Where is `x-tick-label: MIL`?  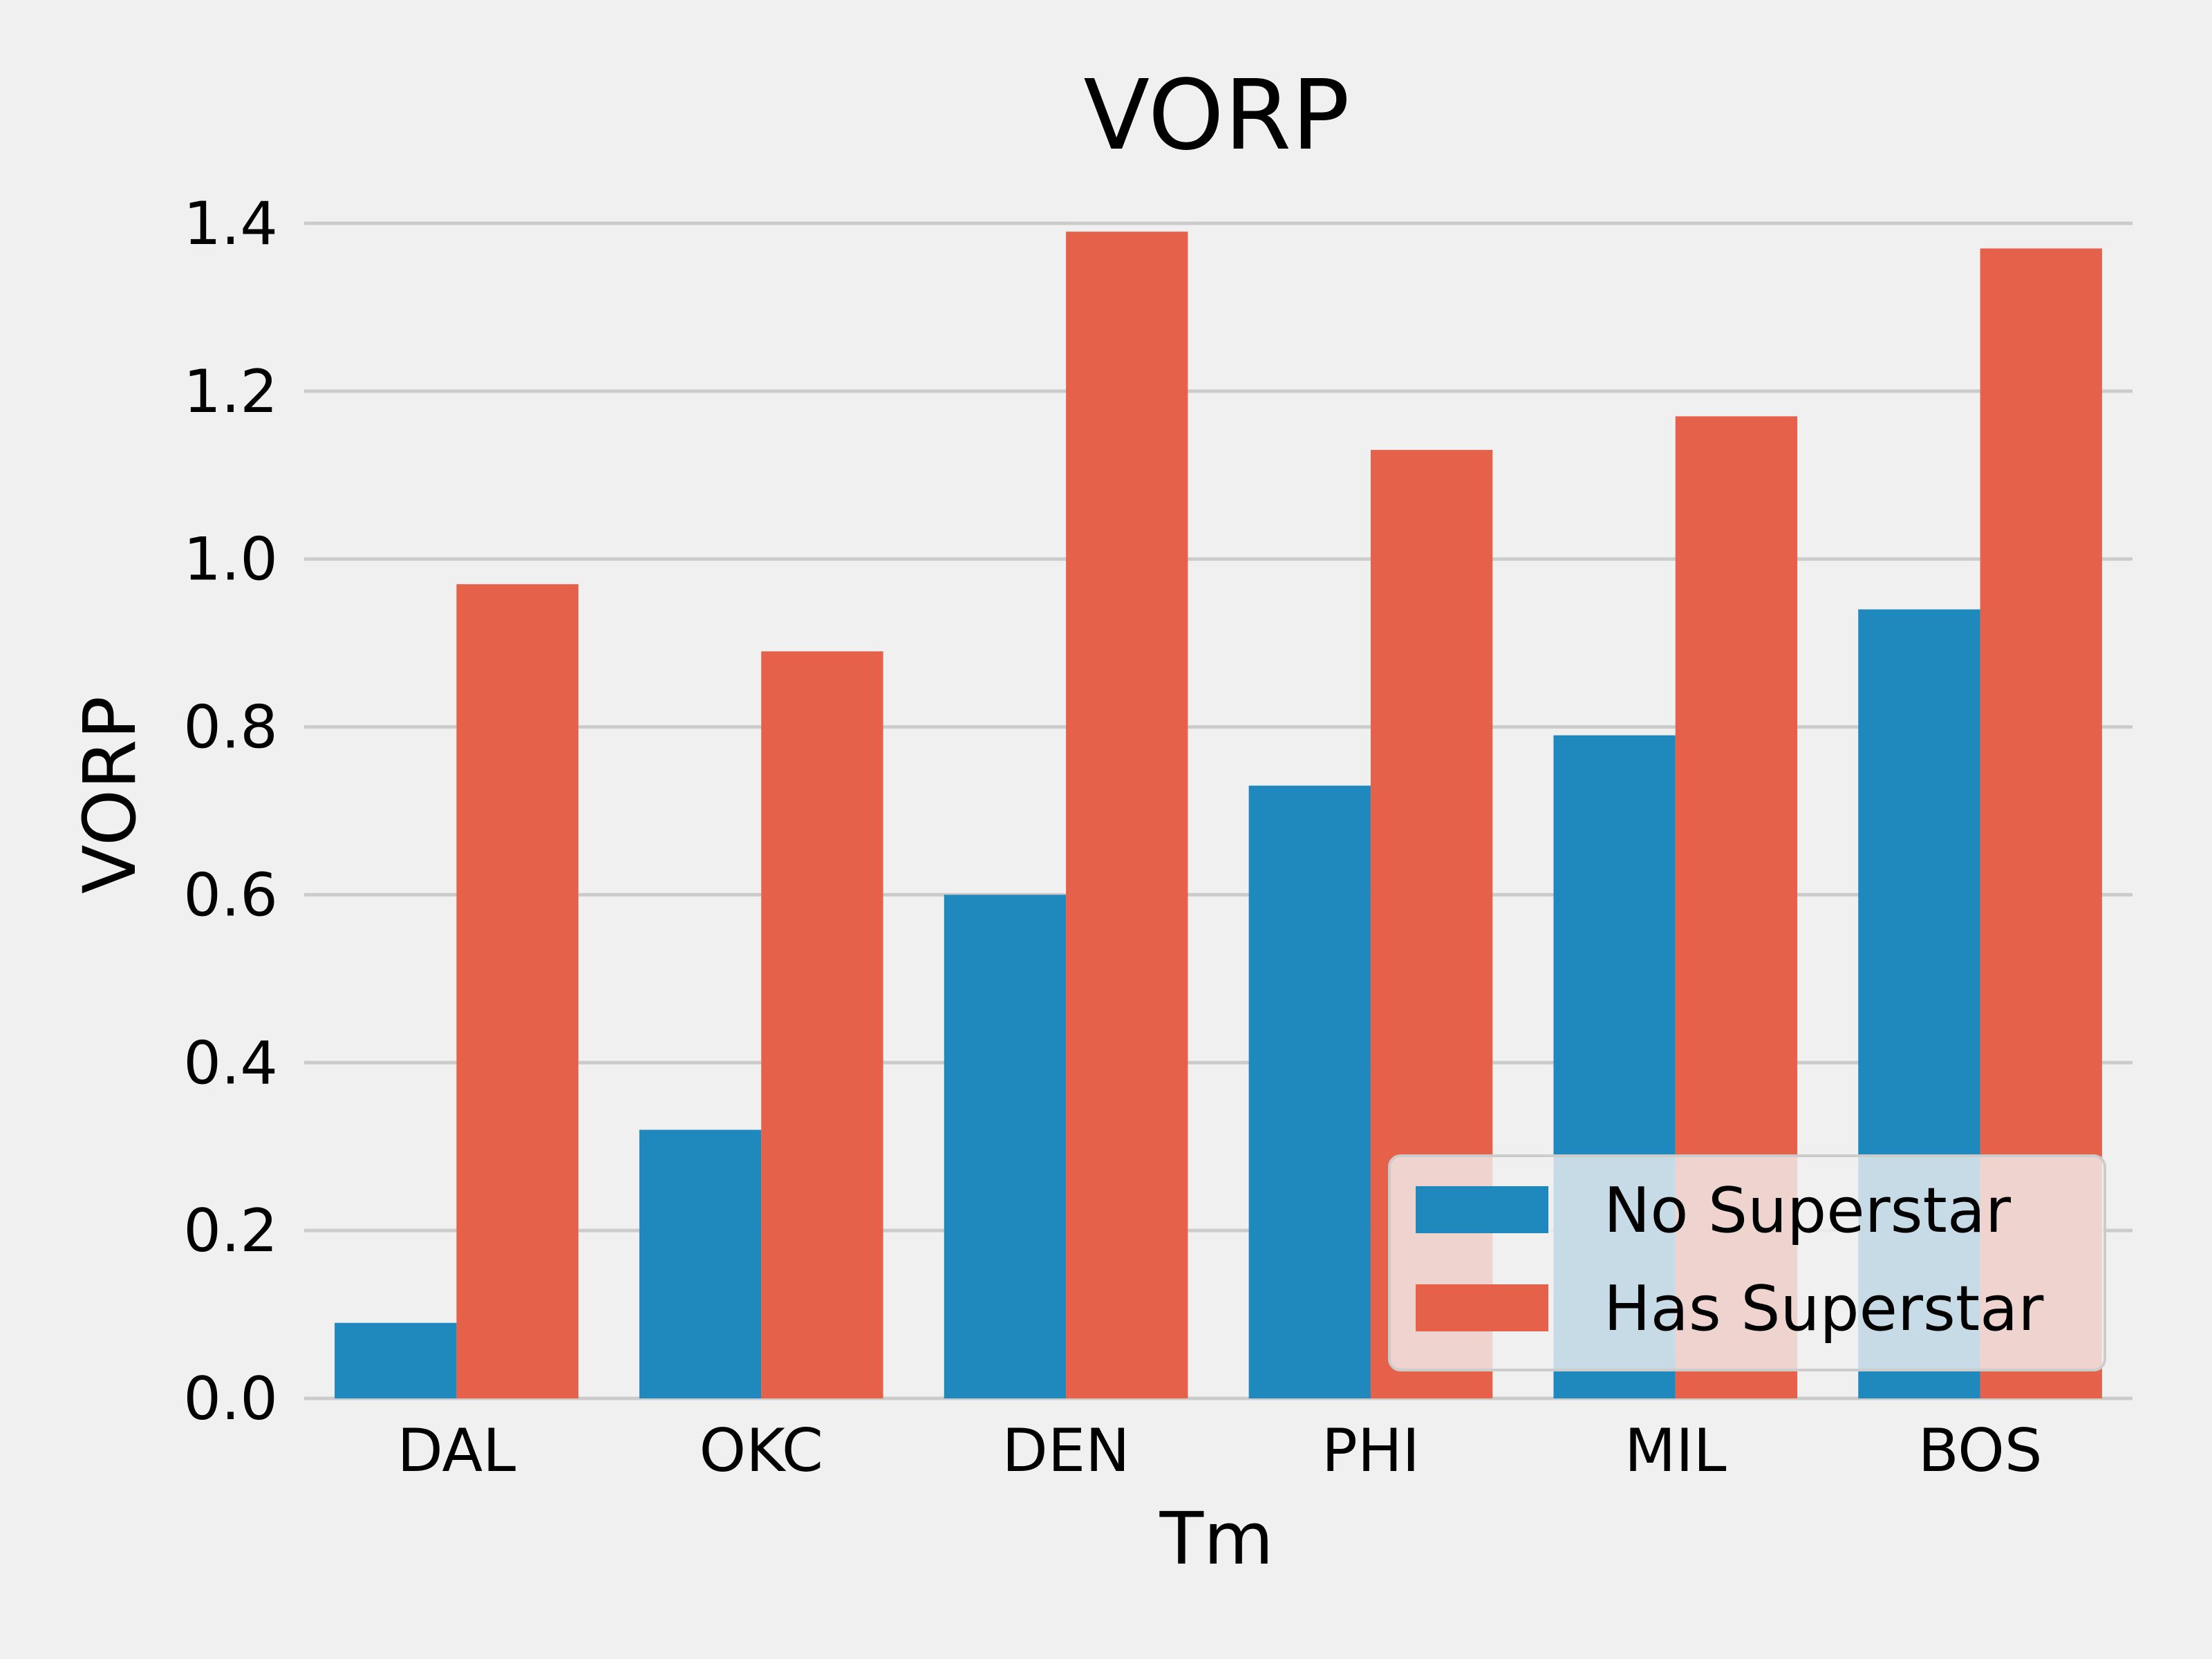 x-tick-label: MIL is located at coordinates (1675, 1450).